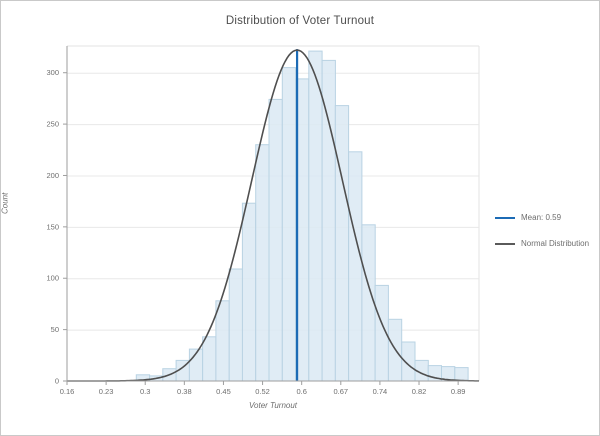 The height and width of the screenshot is (436, 600). Describe the element at coordinates (57, 381) in the screenshot. I see `y-tick-label: 0` at that location.